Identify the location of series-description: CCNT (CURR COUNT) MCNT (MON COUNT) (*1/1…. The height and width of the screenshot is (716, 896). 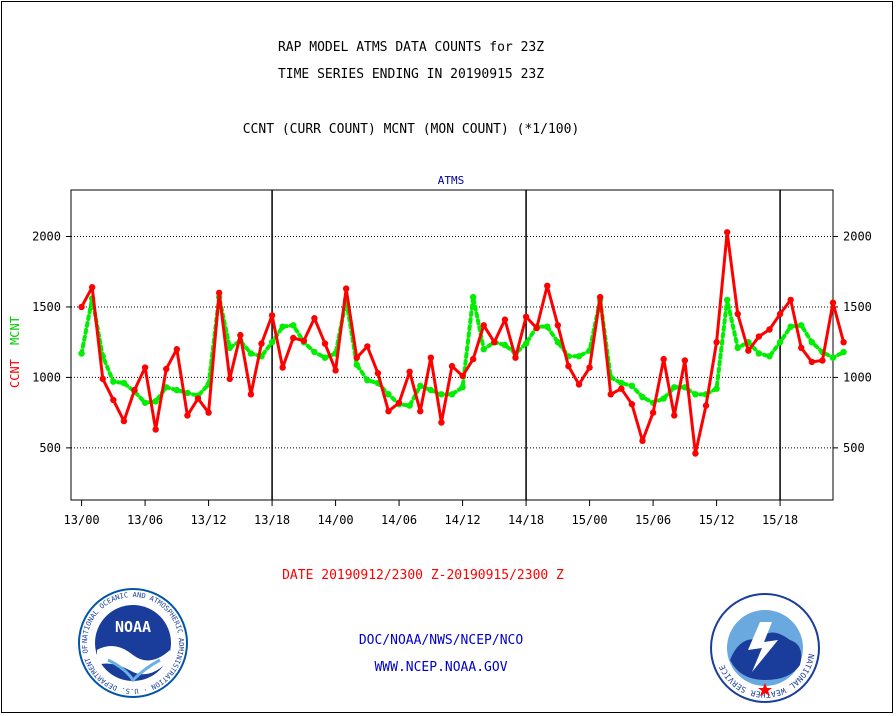
(411, 129).